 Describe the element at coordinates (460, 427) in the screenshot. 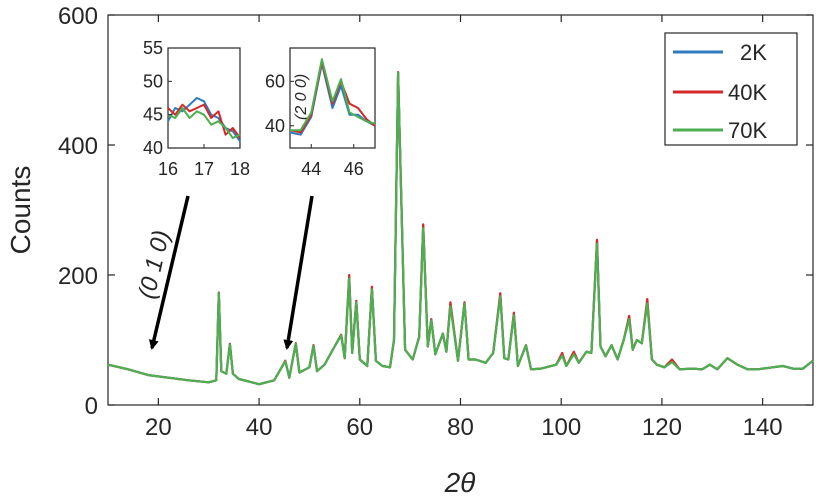

I see `x-tick-label: 80` at that location.